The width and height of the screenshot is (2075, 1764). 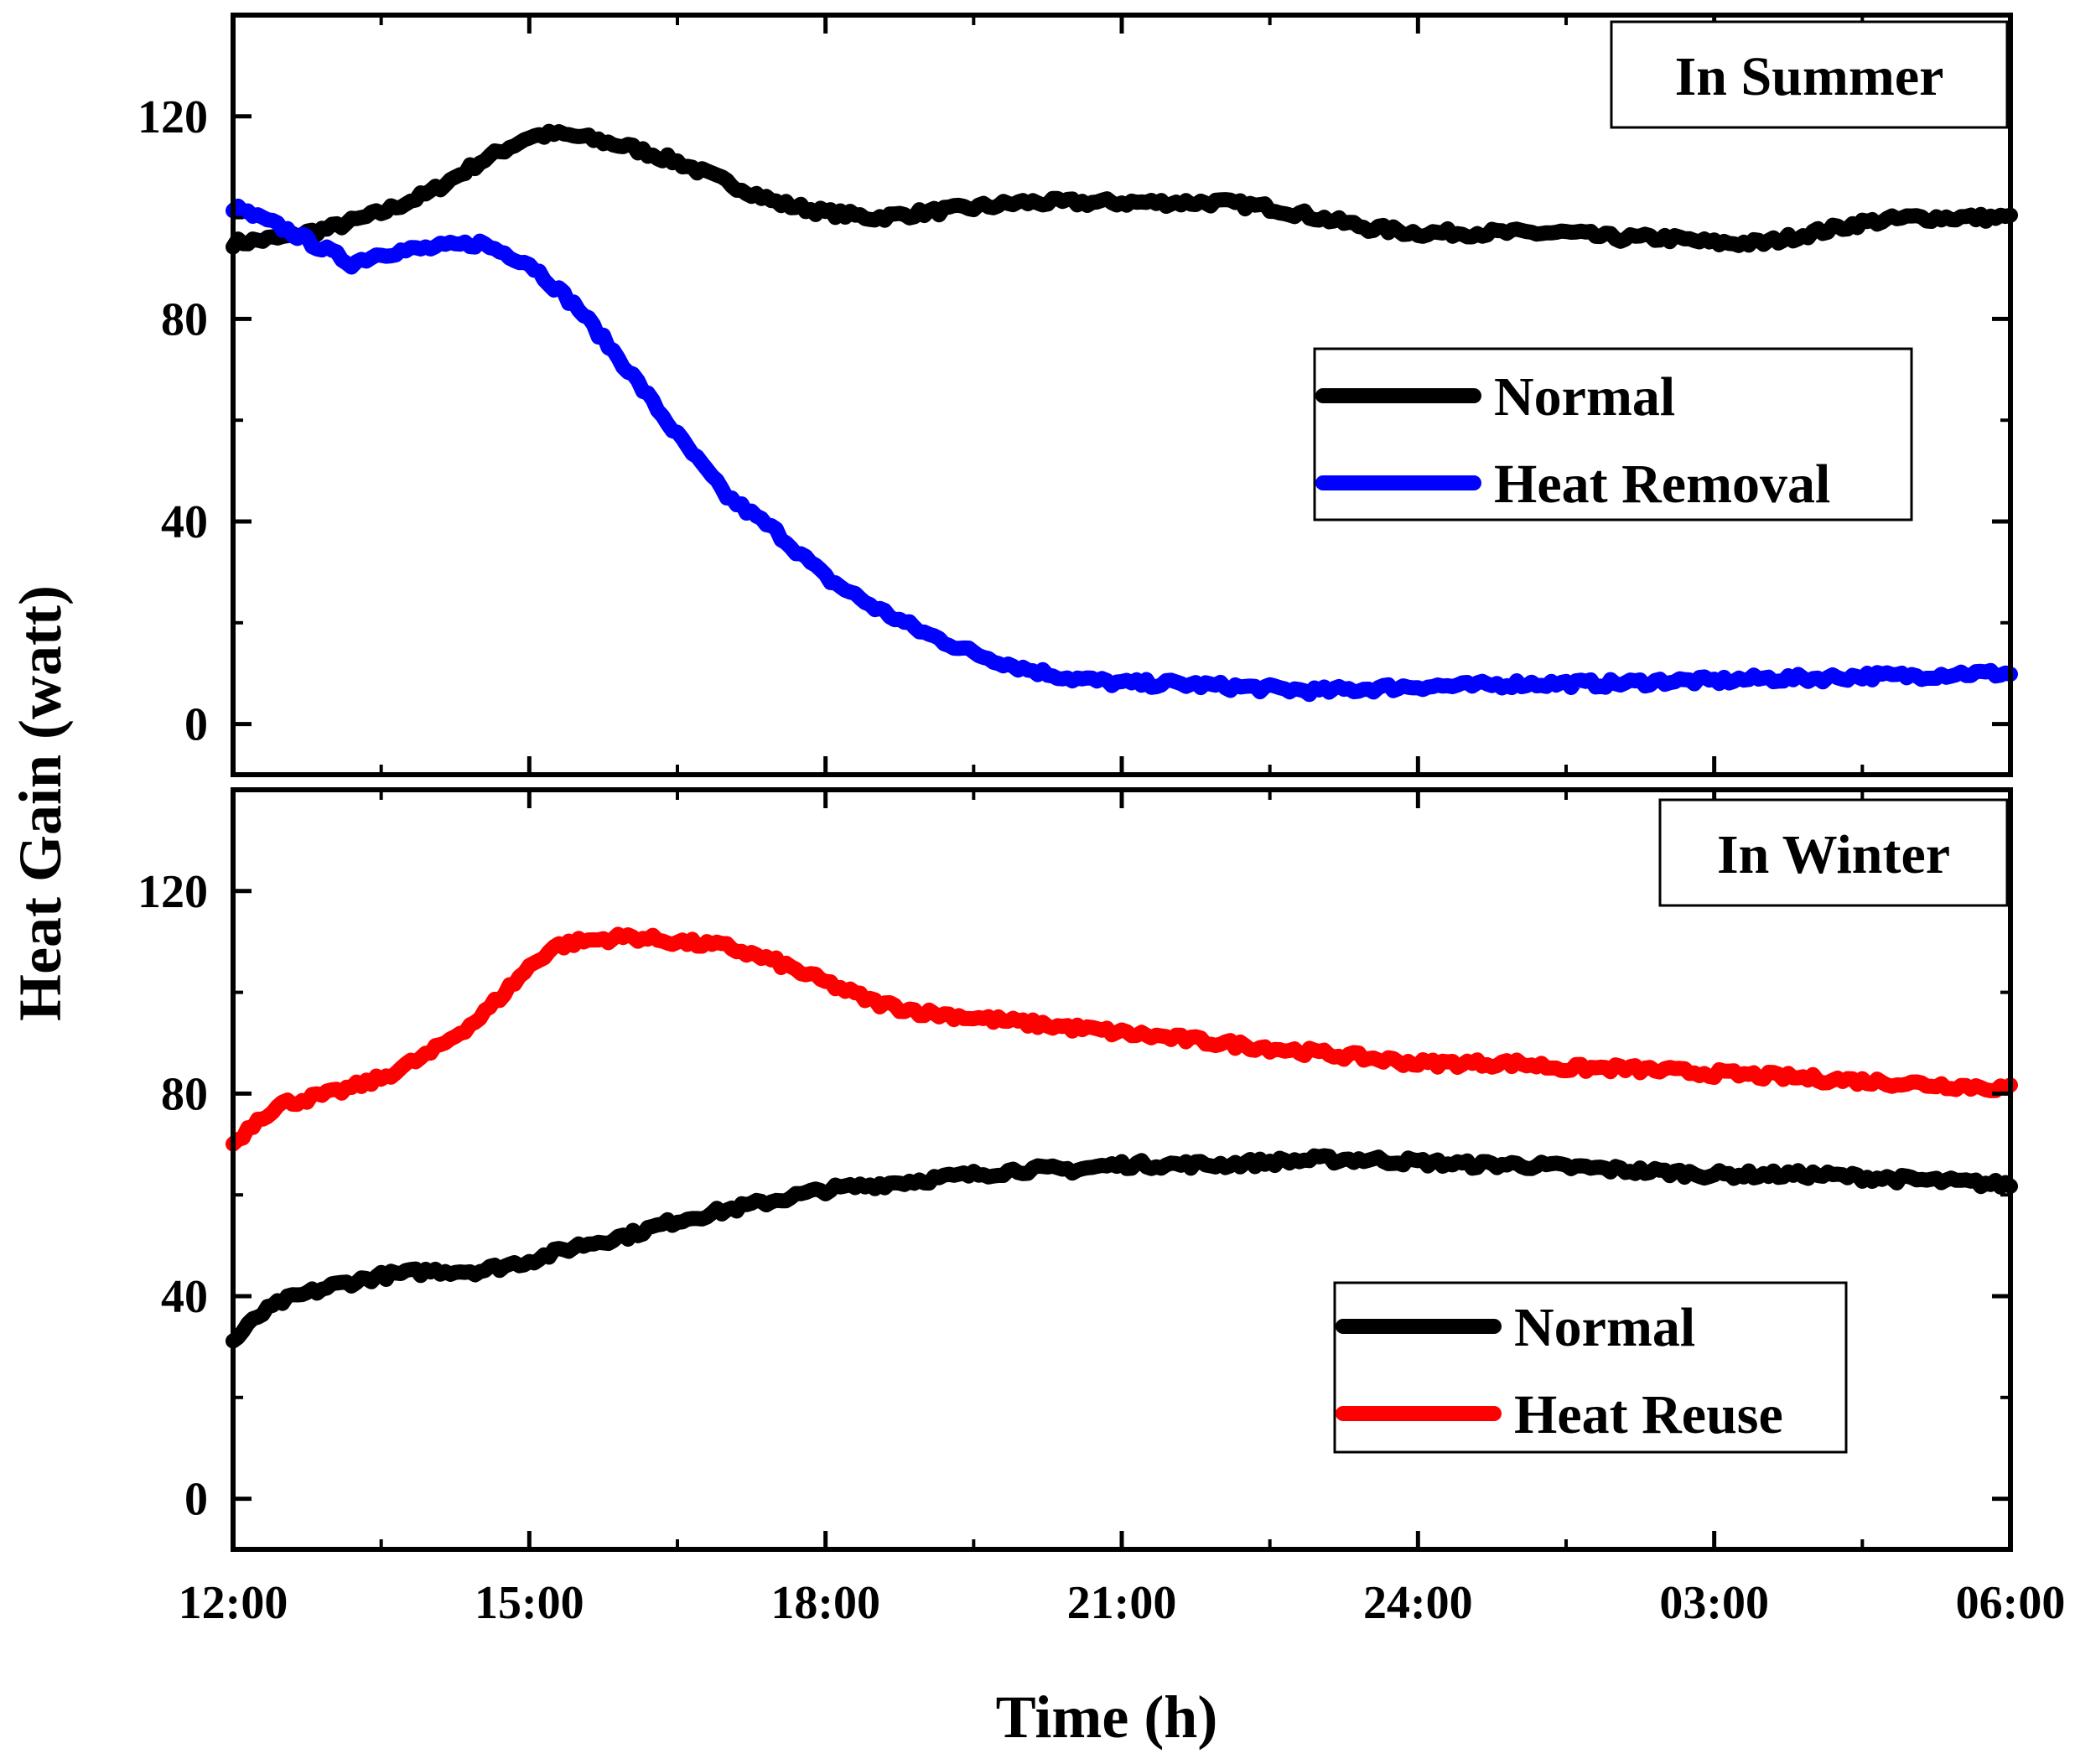 I want to click on y-axis-title: Heat Gain (watt), so click(x=40, y=803).